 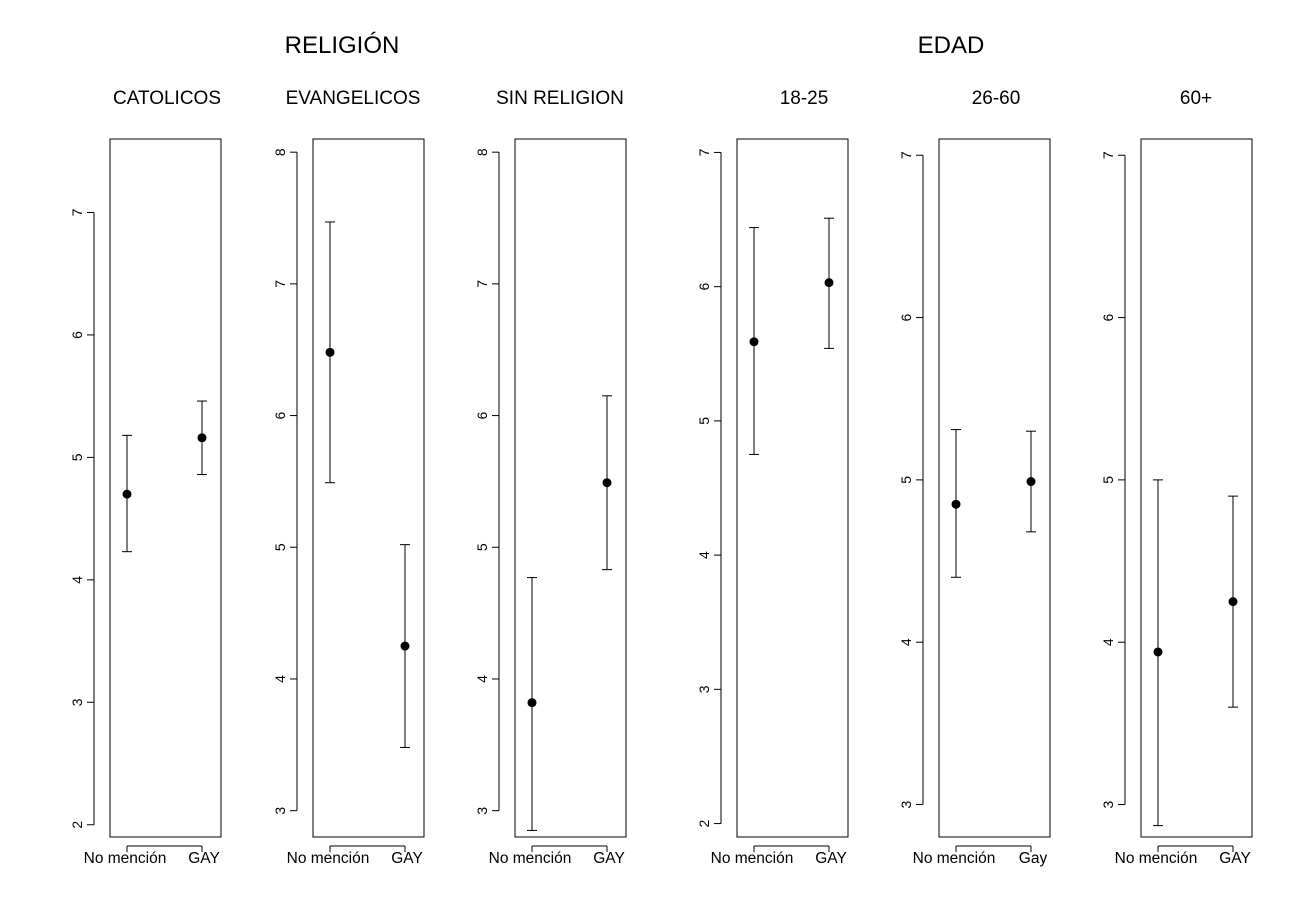 I want to click on panel-title: 60+, so click(x=1196, y=98).